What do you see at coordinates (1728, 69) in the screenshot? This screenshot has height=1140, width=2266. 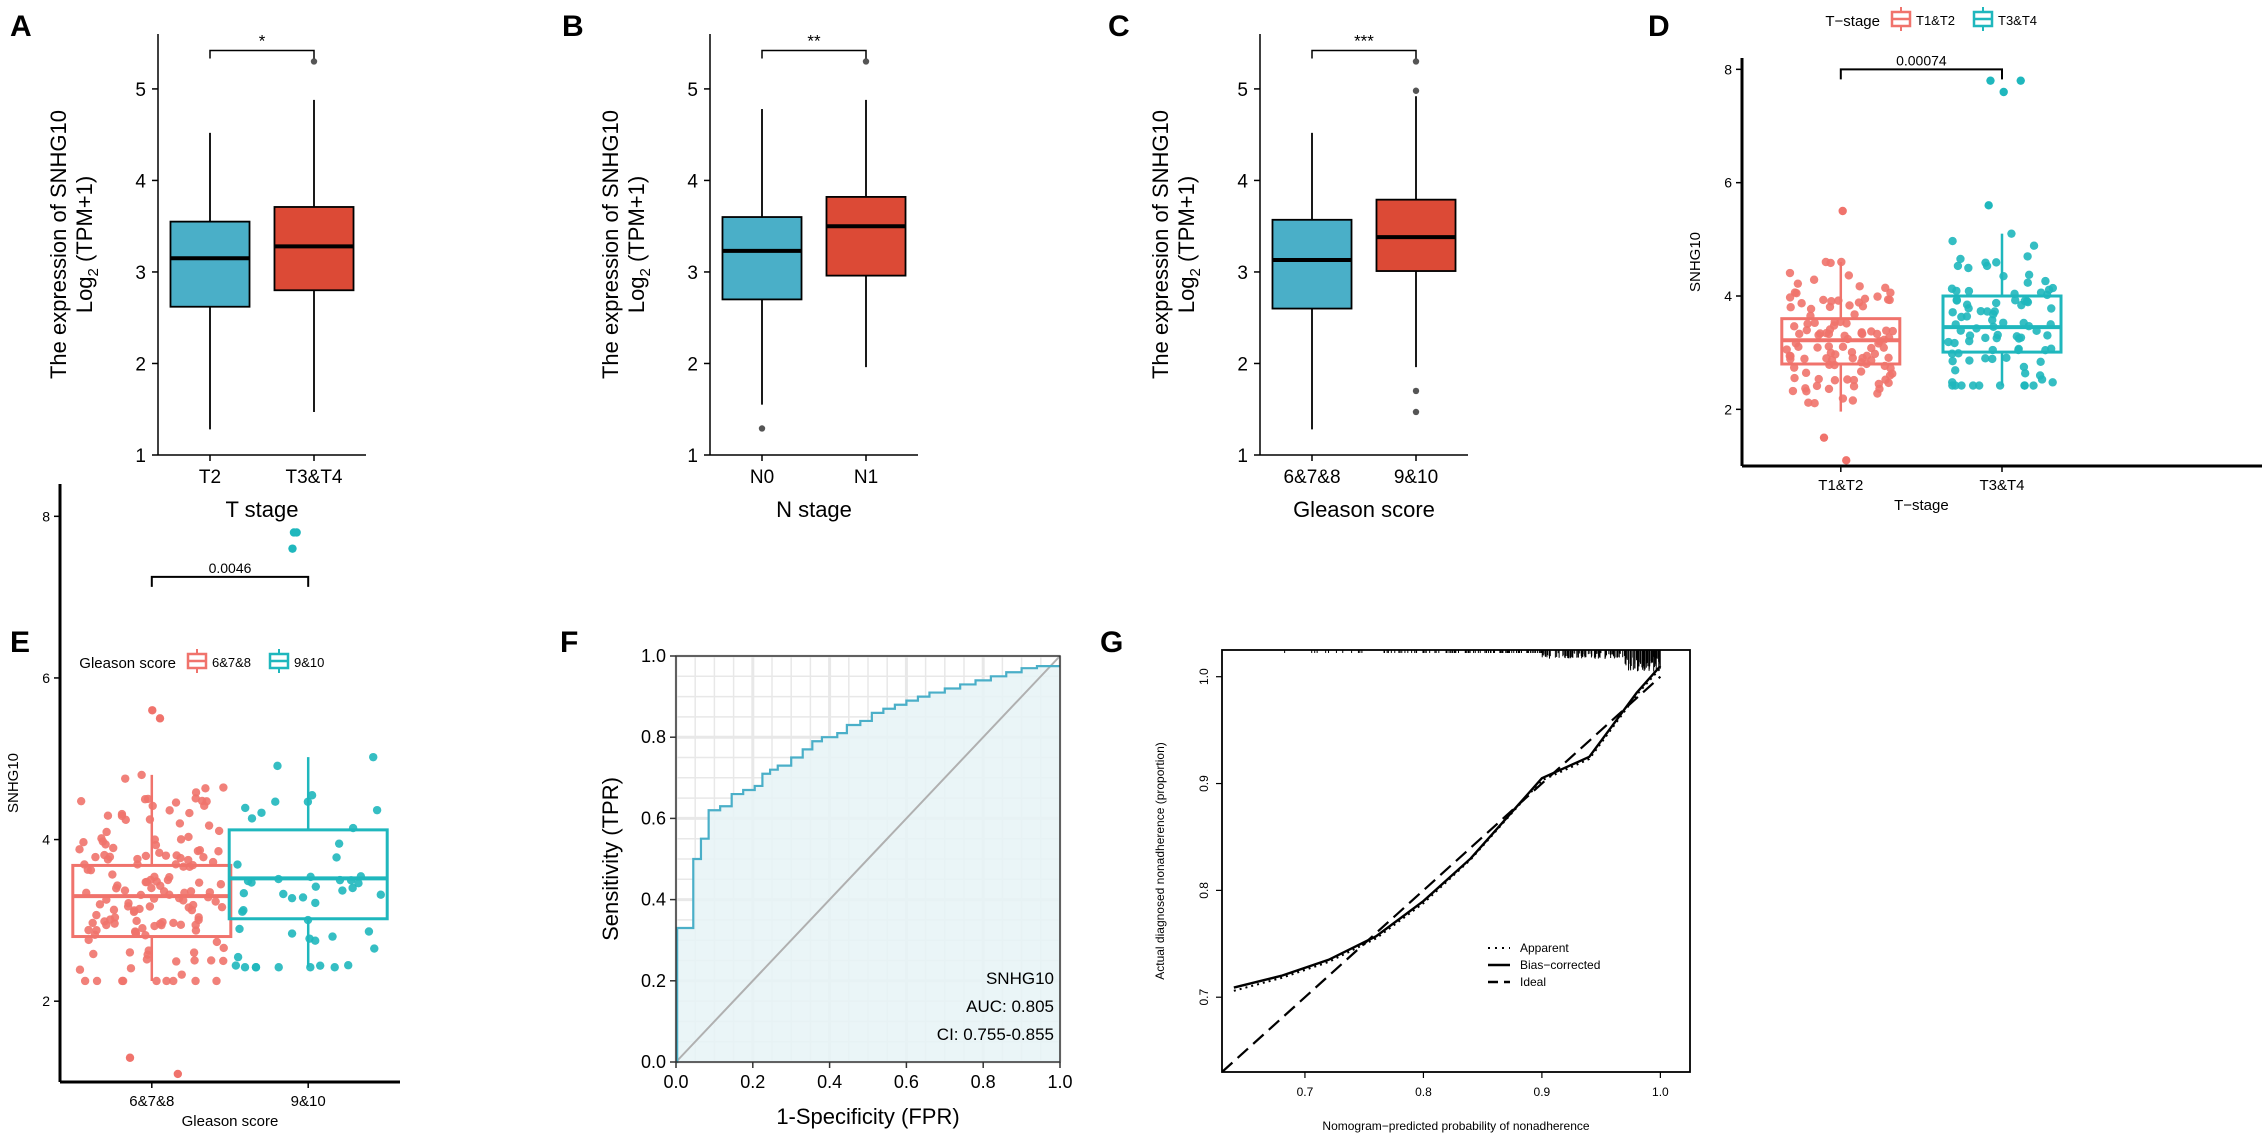 I see `y-tick-label: 8` at bounding box center [1728, 69].